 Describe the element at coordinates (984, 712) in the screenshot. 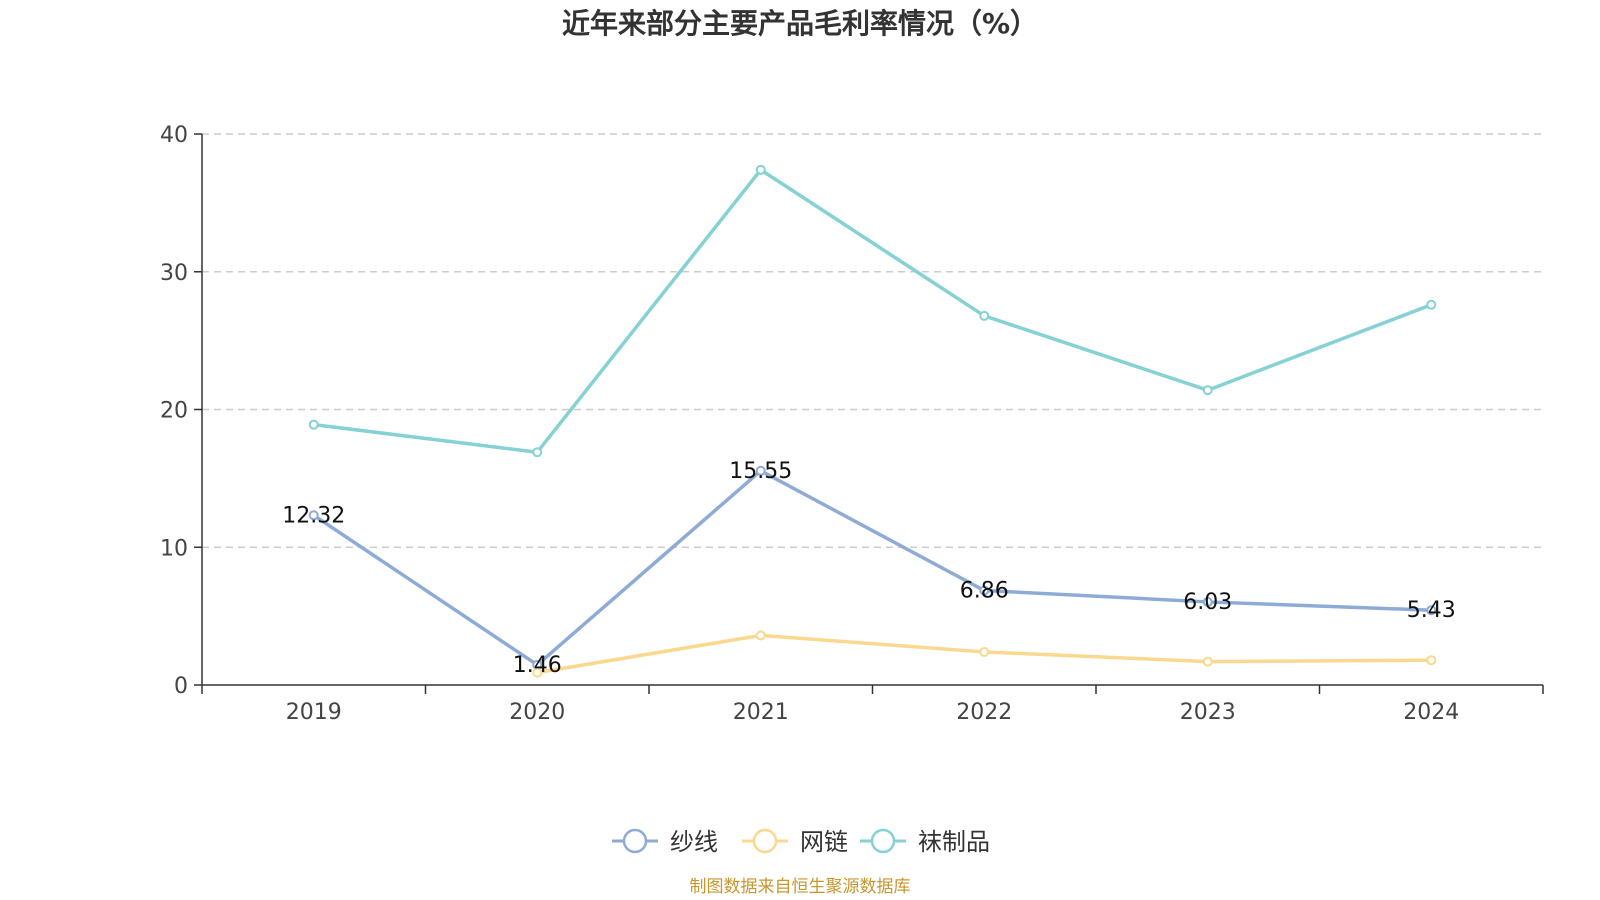

I see `x-tick-label: 2022` at that location.